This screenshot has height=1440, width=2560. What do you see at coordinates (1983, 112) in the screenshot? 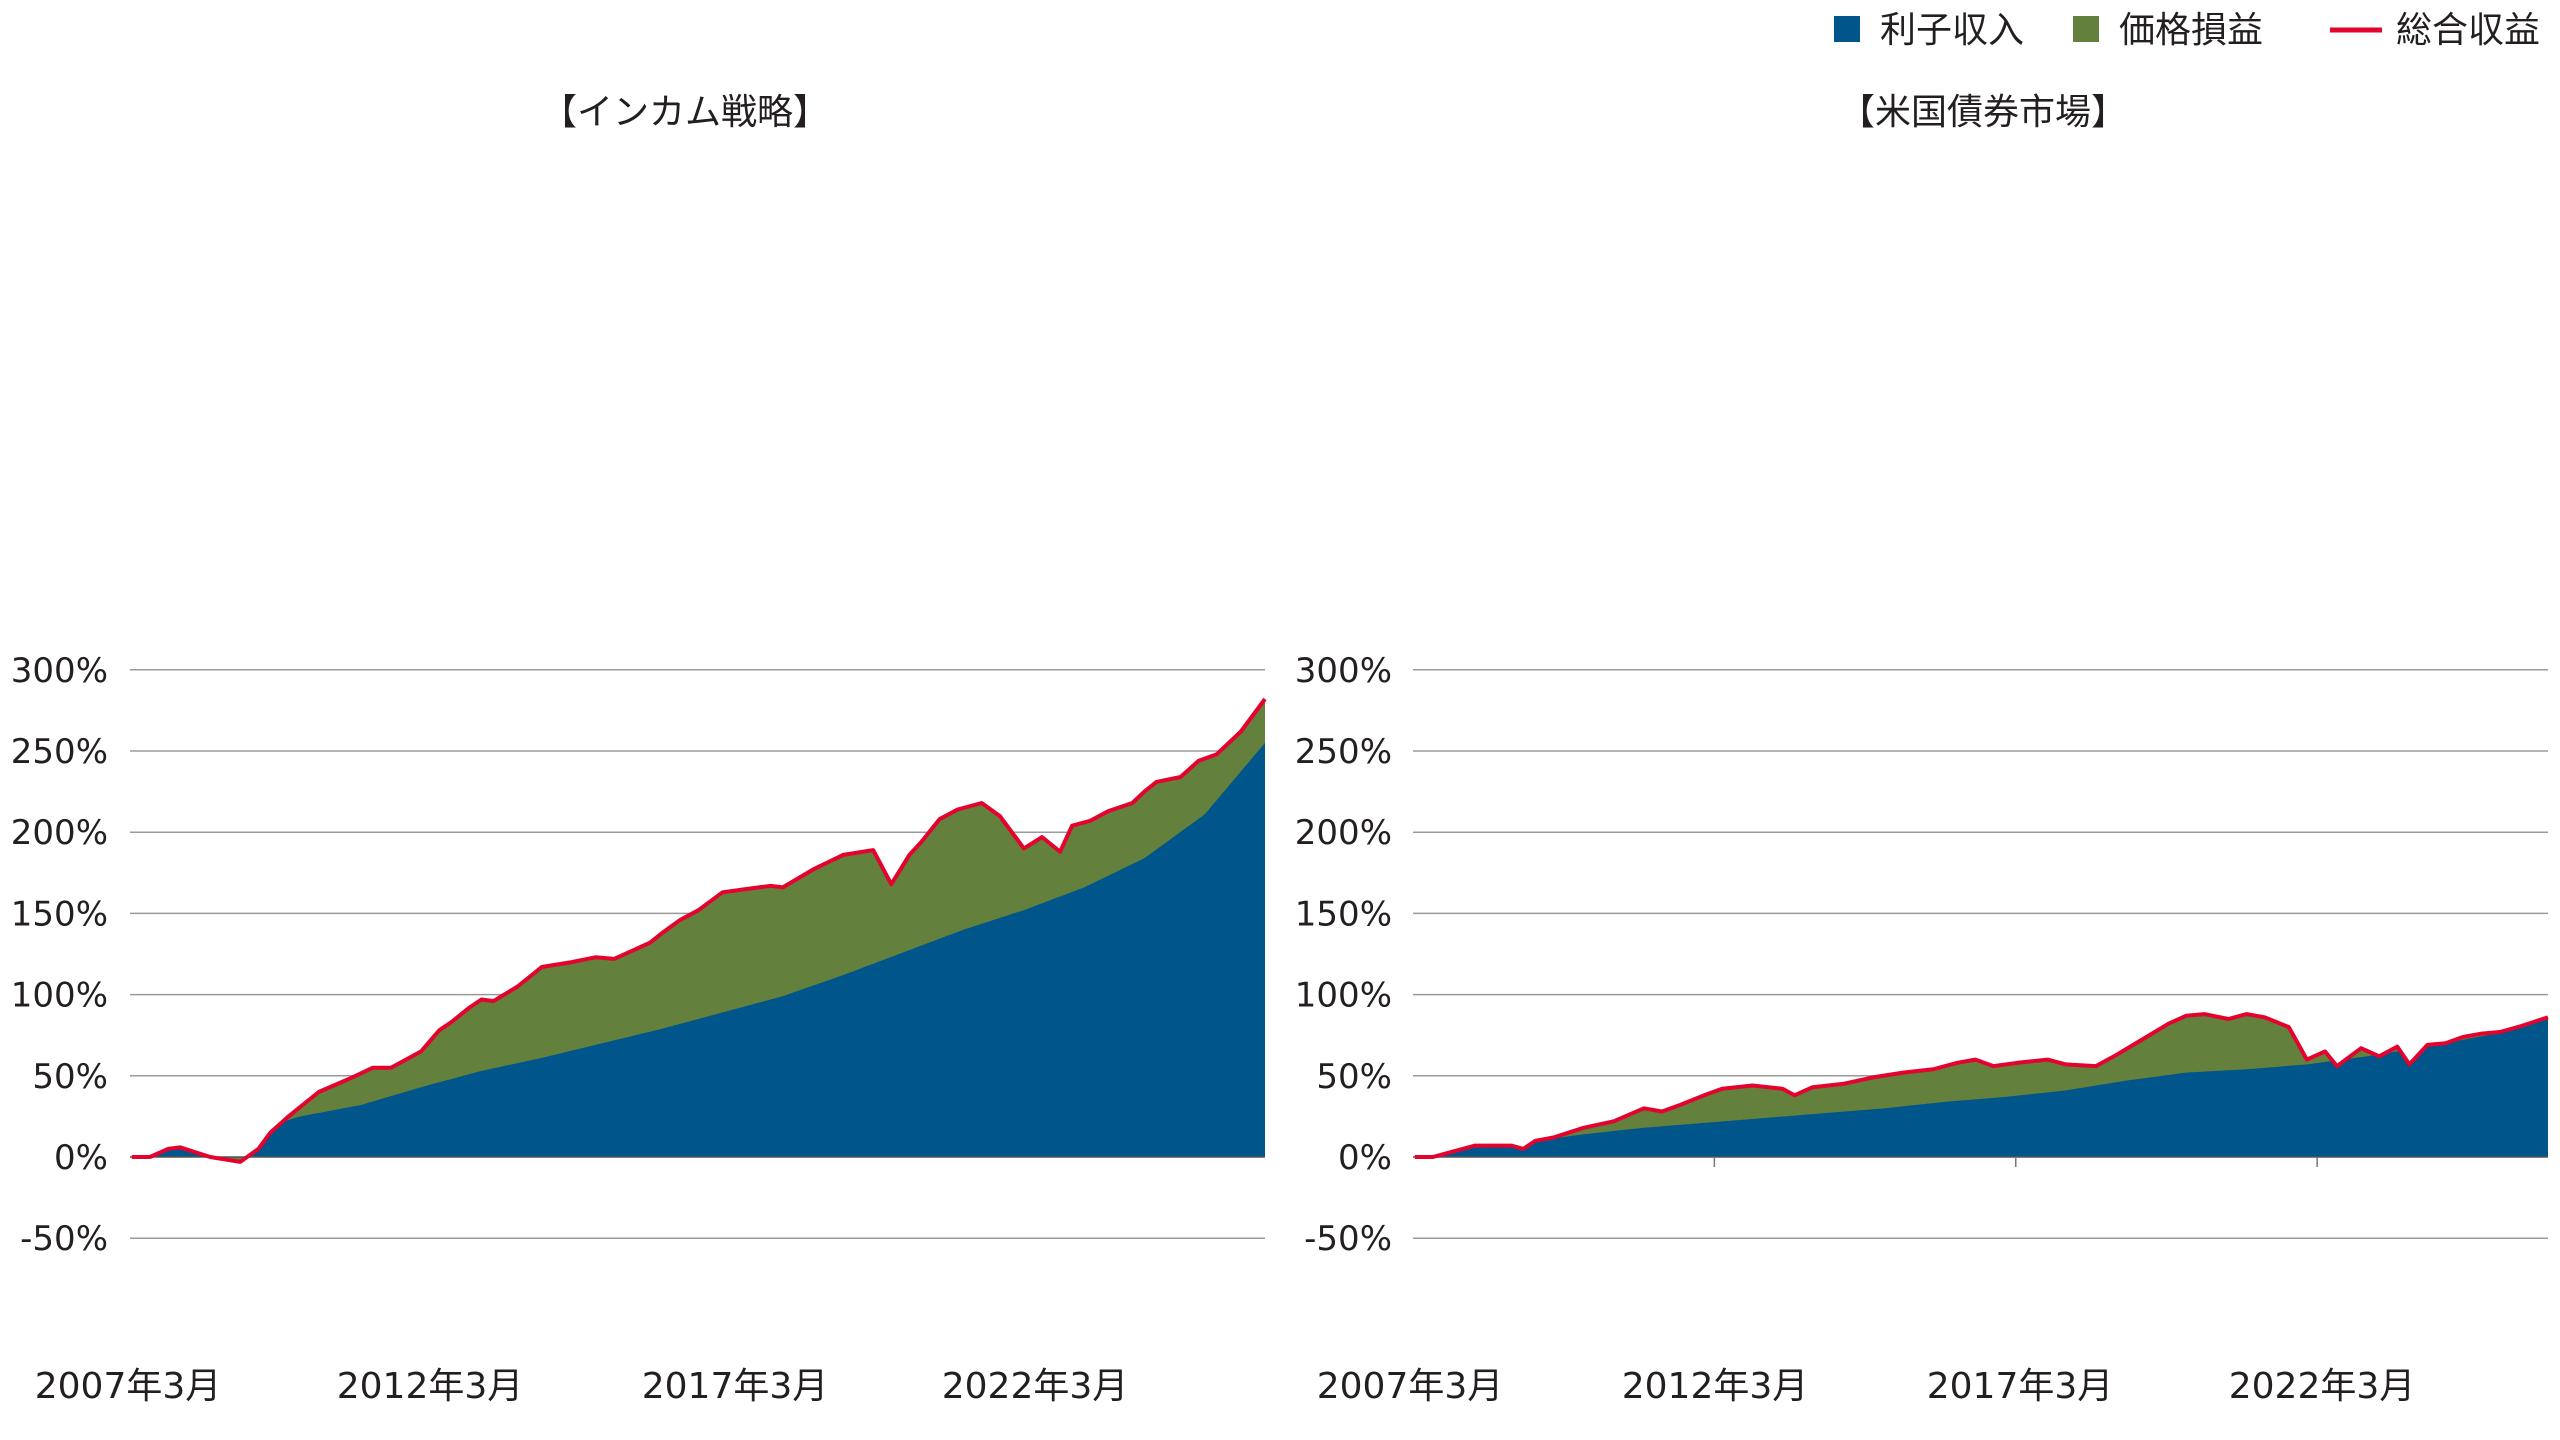
I see `chart-title-us-bond-market: 【米国債券市場】` at bounding box center [1983, 112].